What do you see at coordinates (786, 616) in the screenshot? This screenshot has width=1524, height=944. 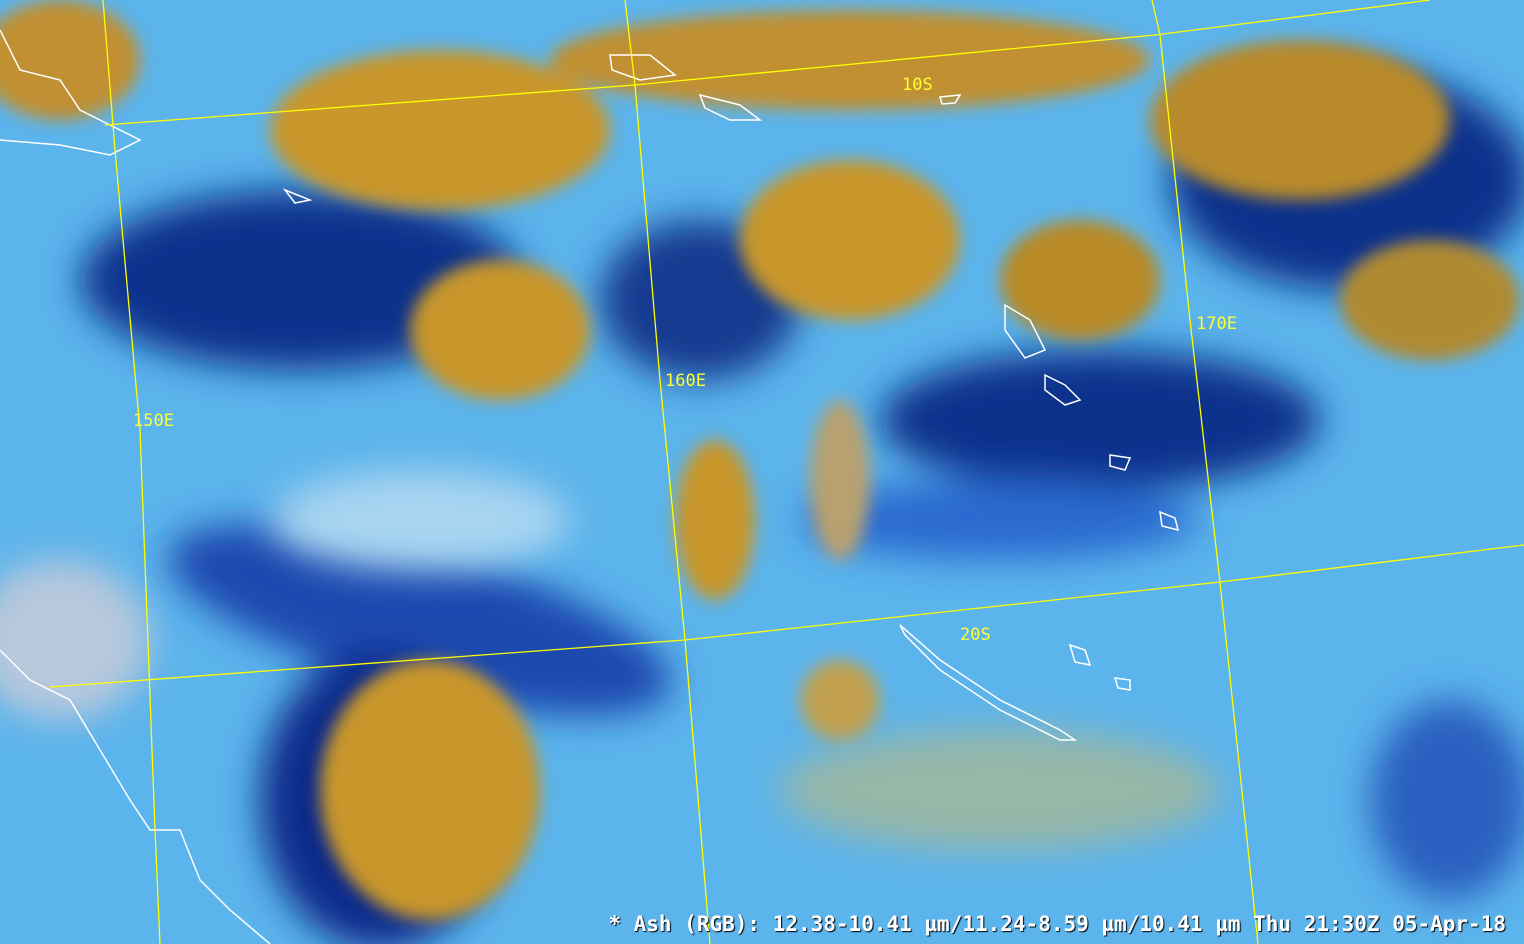 I see `grid-line-20s` at bounding box center [786, 616].